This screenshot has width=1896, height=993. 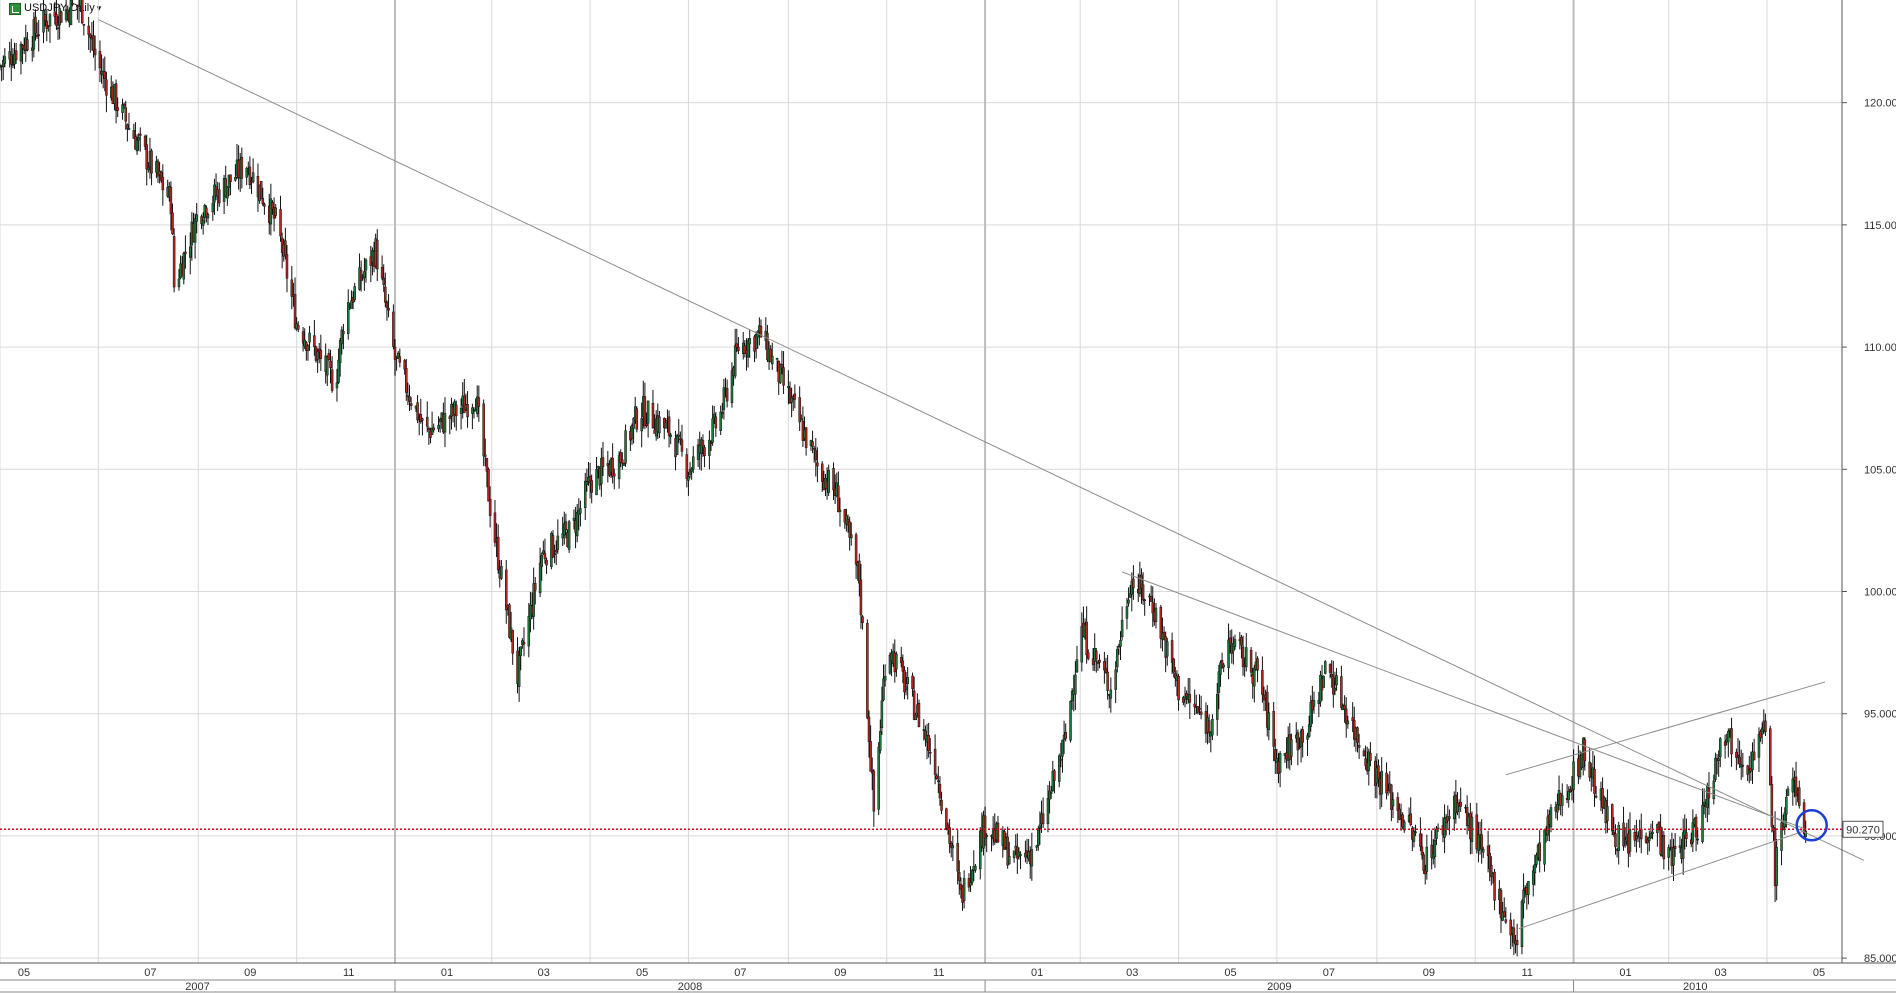 I want to click on x-month-label: 05, so click(x=1819, y=973).